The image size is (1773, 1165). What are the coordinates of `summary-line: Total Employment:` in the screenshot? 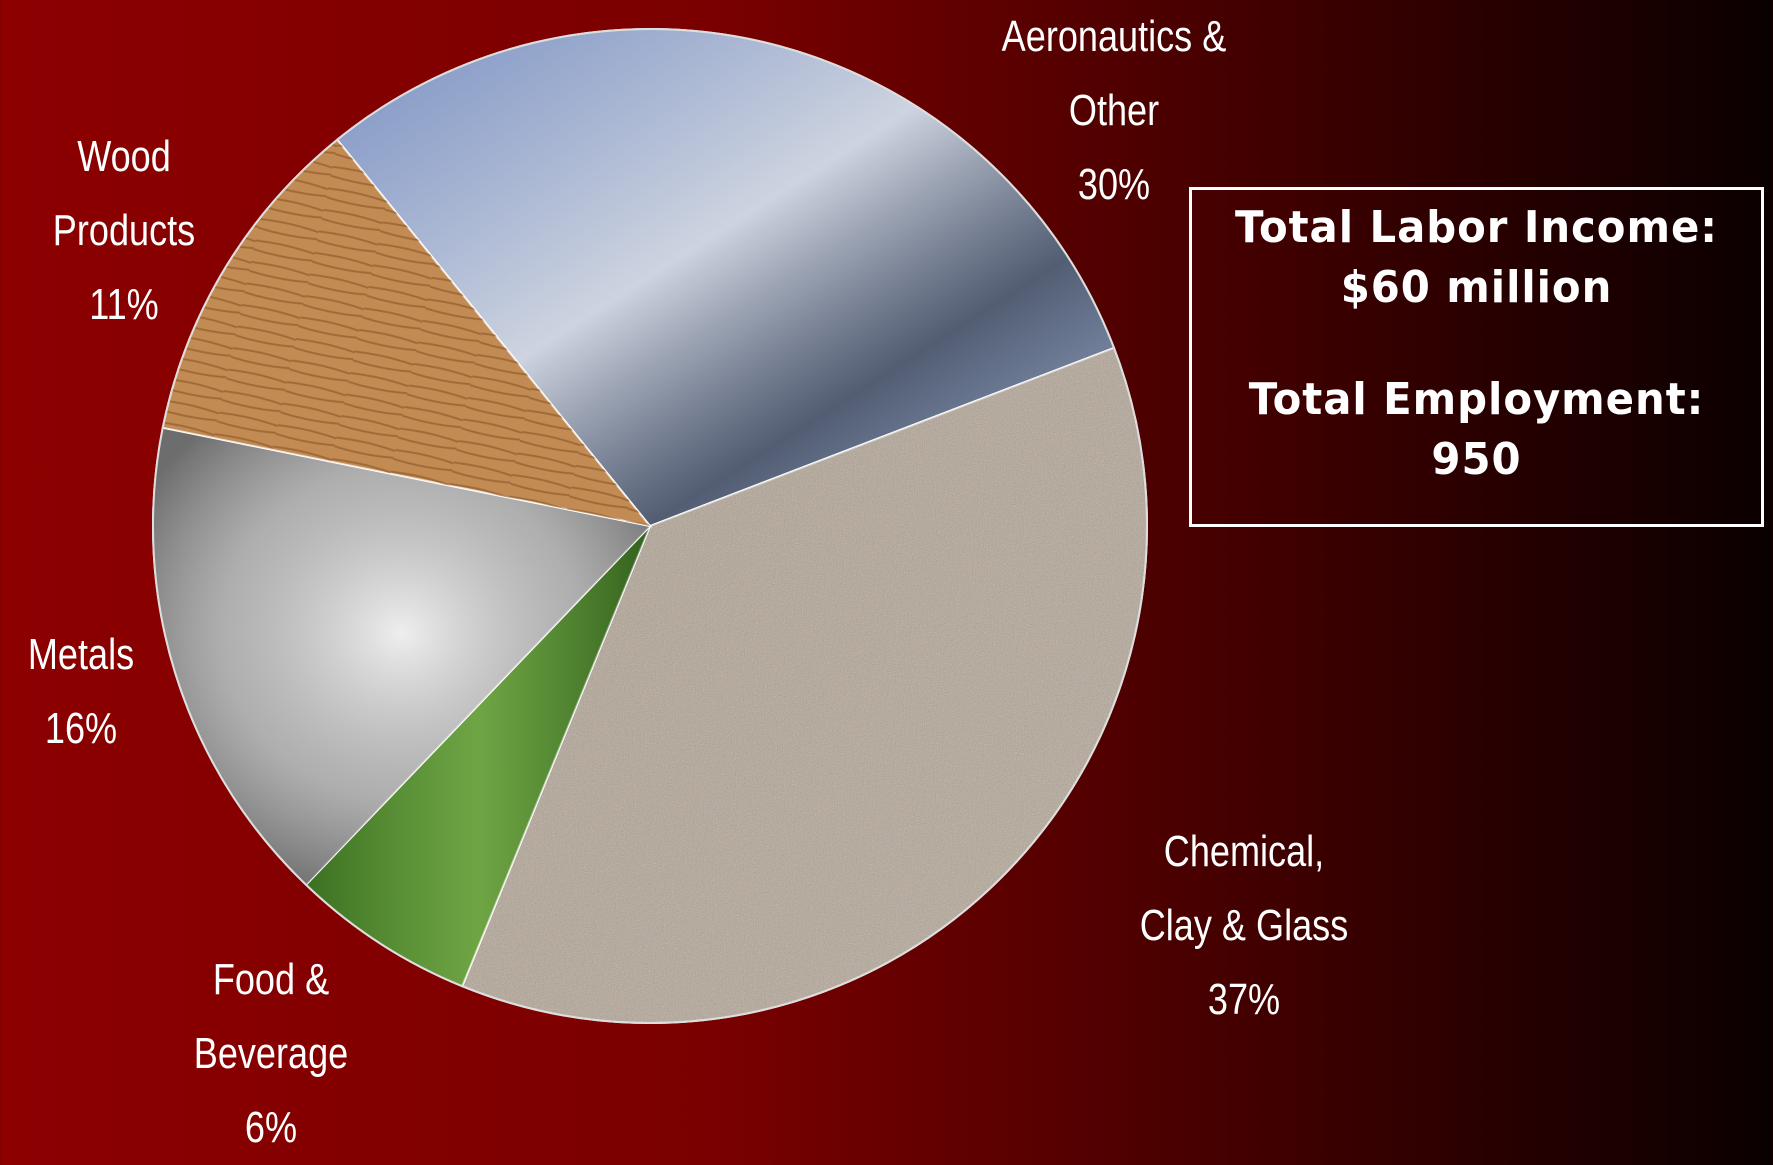 It's located at (1476, 399).